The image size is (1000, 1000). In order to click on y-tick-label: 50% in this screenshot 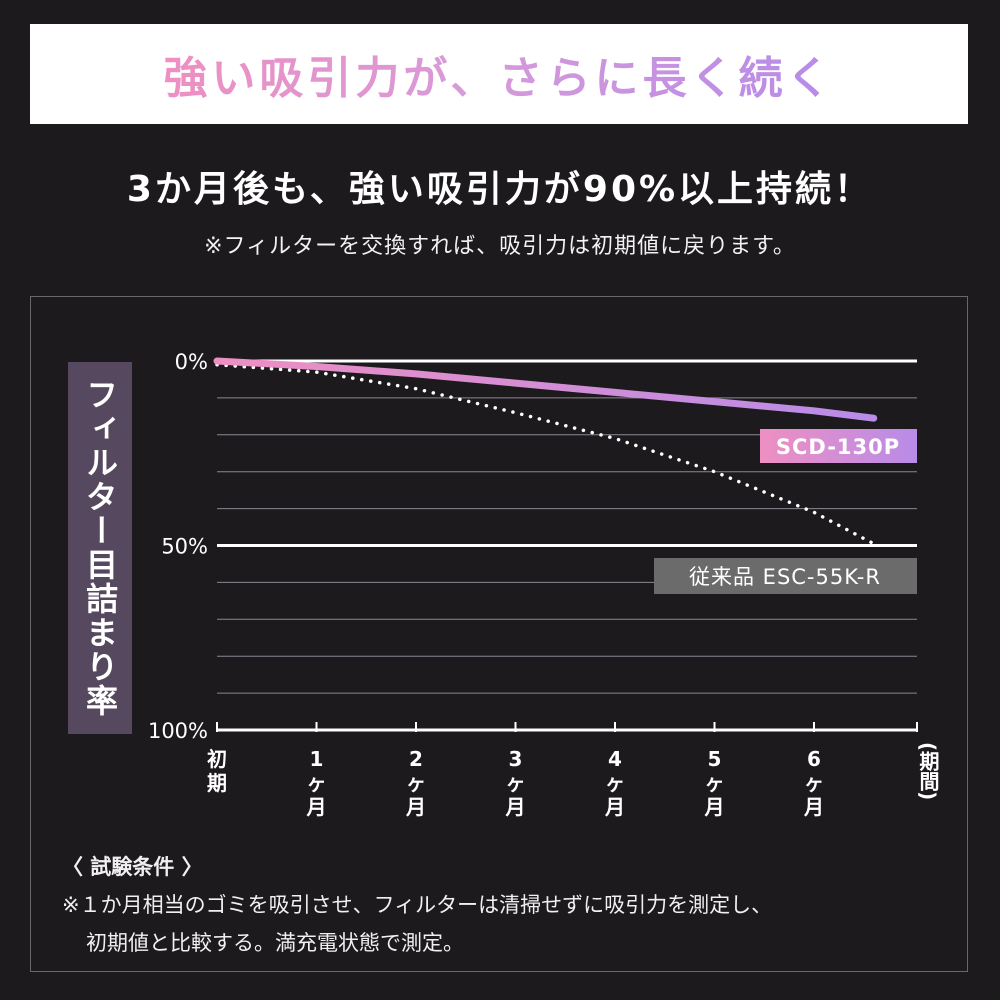, I will do `click(184, 547)`.